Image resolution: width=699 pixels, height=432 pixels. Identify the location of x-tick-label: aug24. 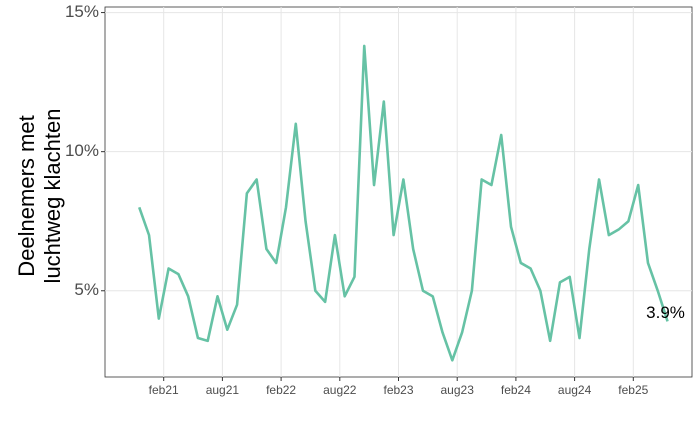
(575, 390).